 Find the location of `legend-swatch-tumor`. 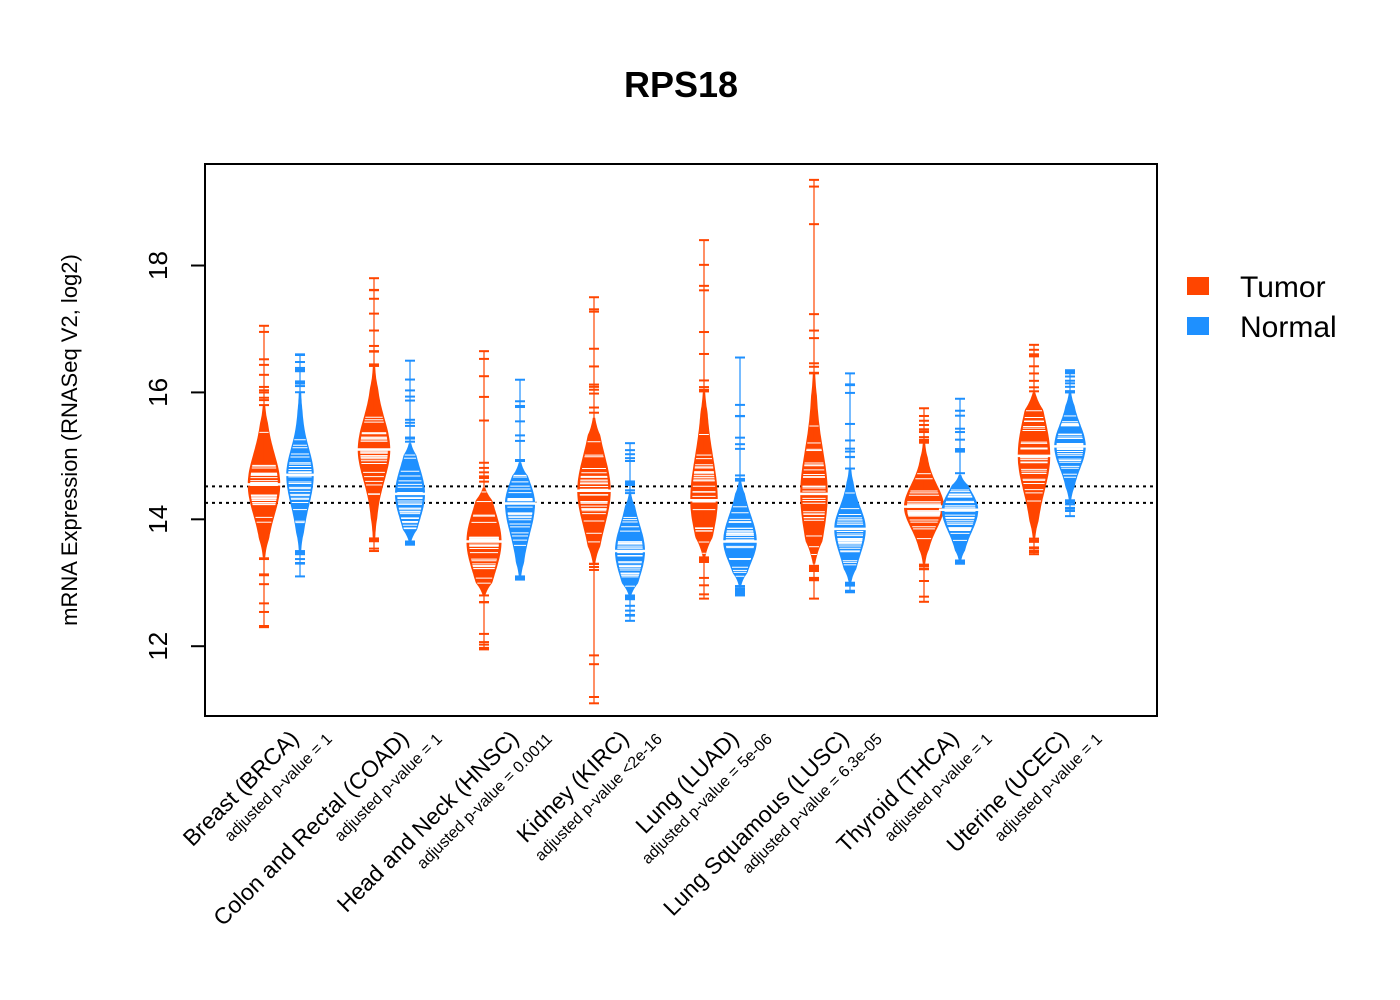

legend-swatch-tumor is located at coordinates (1198, 286).